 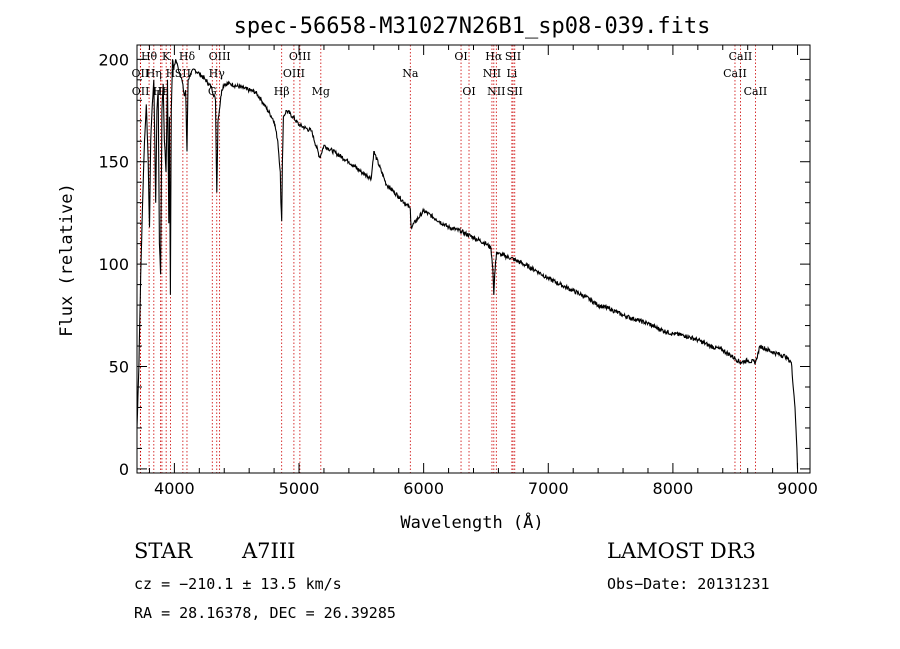 I want to click on y-tick-label-2: 100, so click(x=113, y=264).